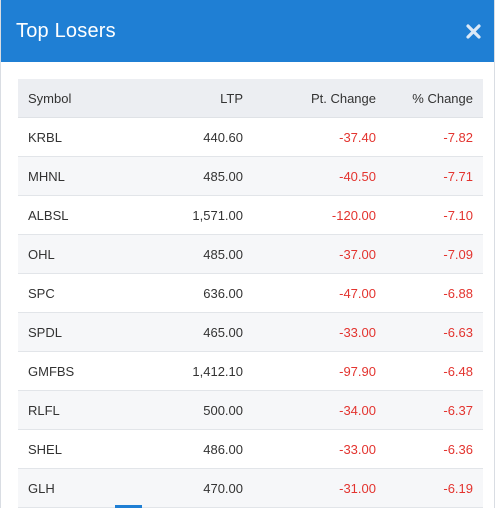 The width and height of the screenshot is (495, 508). What do you see at coordinates (191, 332) in the screenshot?
I see `cell-ltp: 465.00` at bounding box center [191, 332].